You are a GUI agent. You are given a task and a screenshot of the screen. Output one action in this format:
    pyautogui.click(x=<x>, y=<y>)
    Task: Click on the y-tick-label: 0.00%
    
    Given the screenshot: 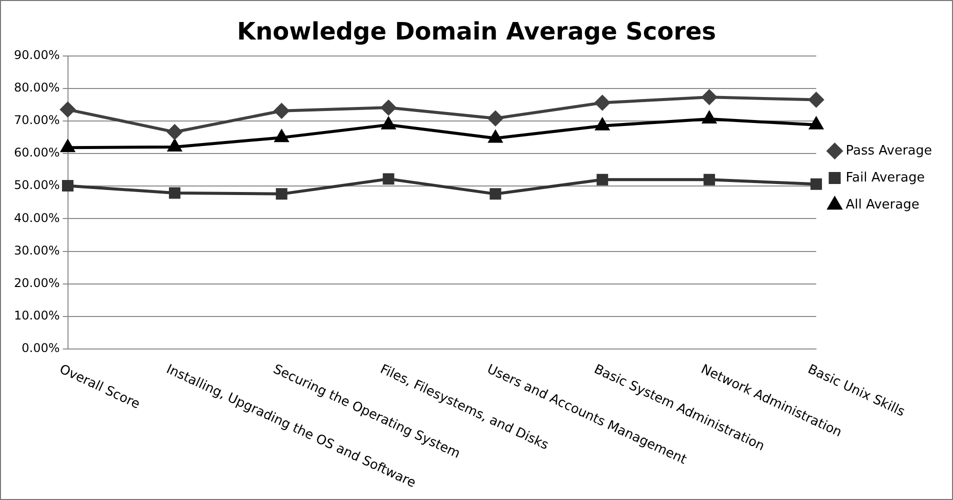 What is the action you would take?
    pyautogui.click(x=41, y=348)
    